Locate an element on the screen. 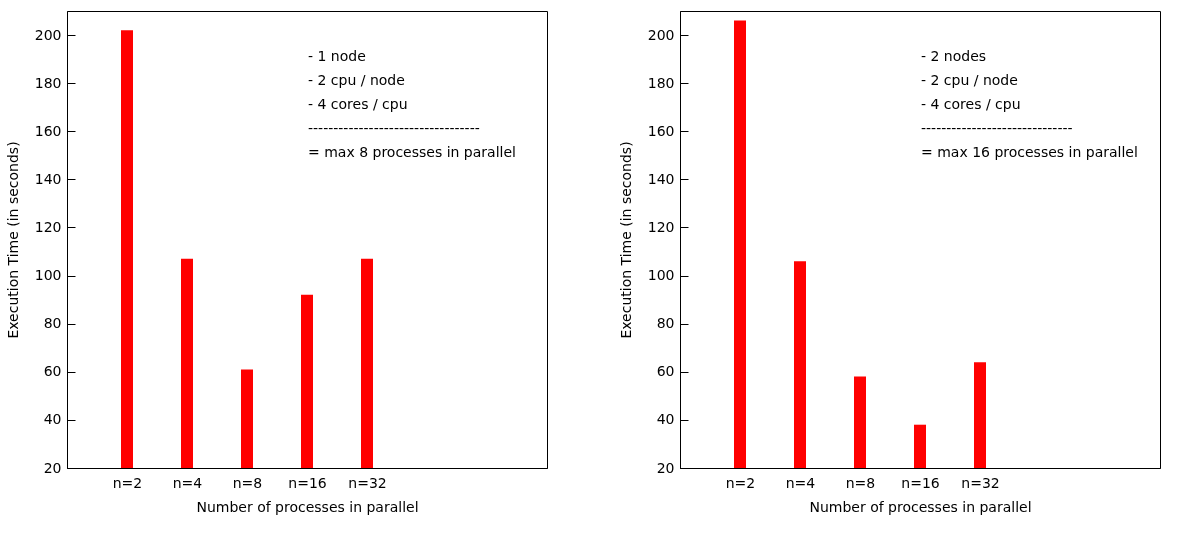  annotation: ------------------------------ is located at coordinates (997, 128).